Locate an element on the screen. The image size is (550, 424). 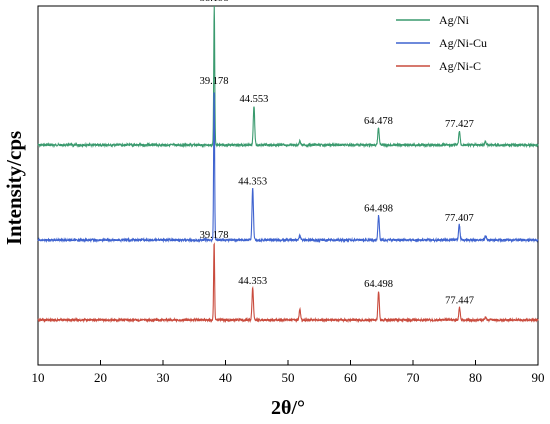
legend: Ag/Ni Ag/Ni-Cu Ag/Ni-C is located at coordinates (441, 43).